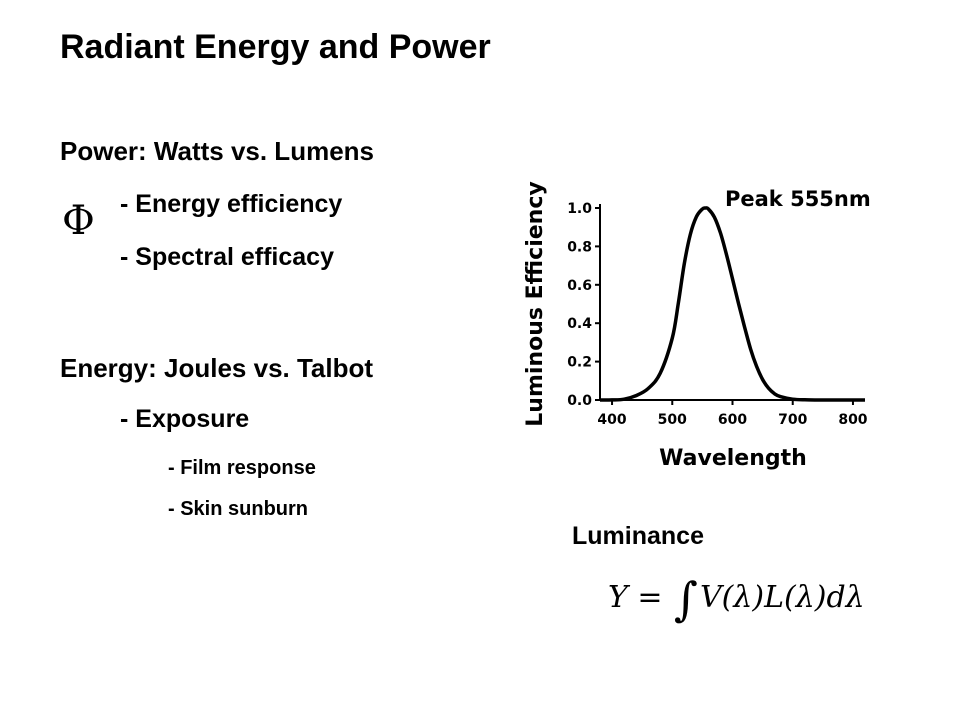  What do you see at coordinates (217, 368) in the screenshot?
I see `energy-heading: Energy: Joules vs. Talbot` at bounding box center [217, 368].